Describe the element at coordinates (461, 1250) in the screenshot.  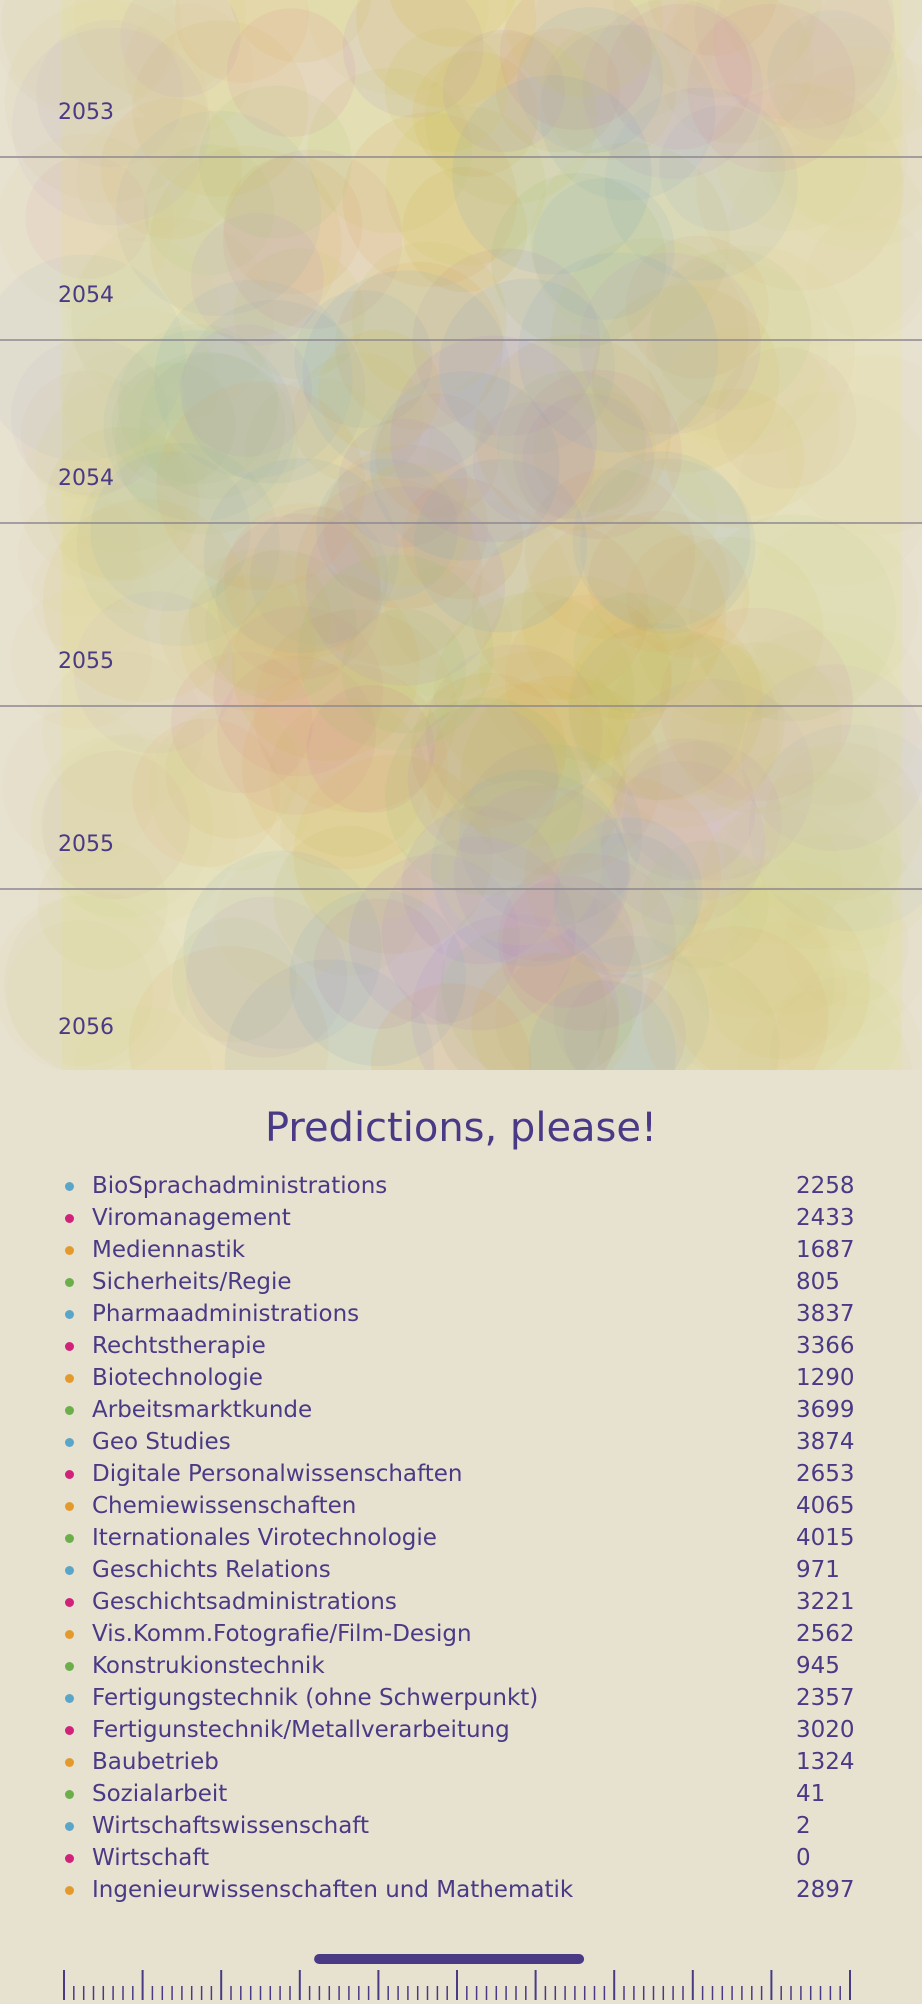
I see `legend-item: Mediennastik 1687` at that location.